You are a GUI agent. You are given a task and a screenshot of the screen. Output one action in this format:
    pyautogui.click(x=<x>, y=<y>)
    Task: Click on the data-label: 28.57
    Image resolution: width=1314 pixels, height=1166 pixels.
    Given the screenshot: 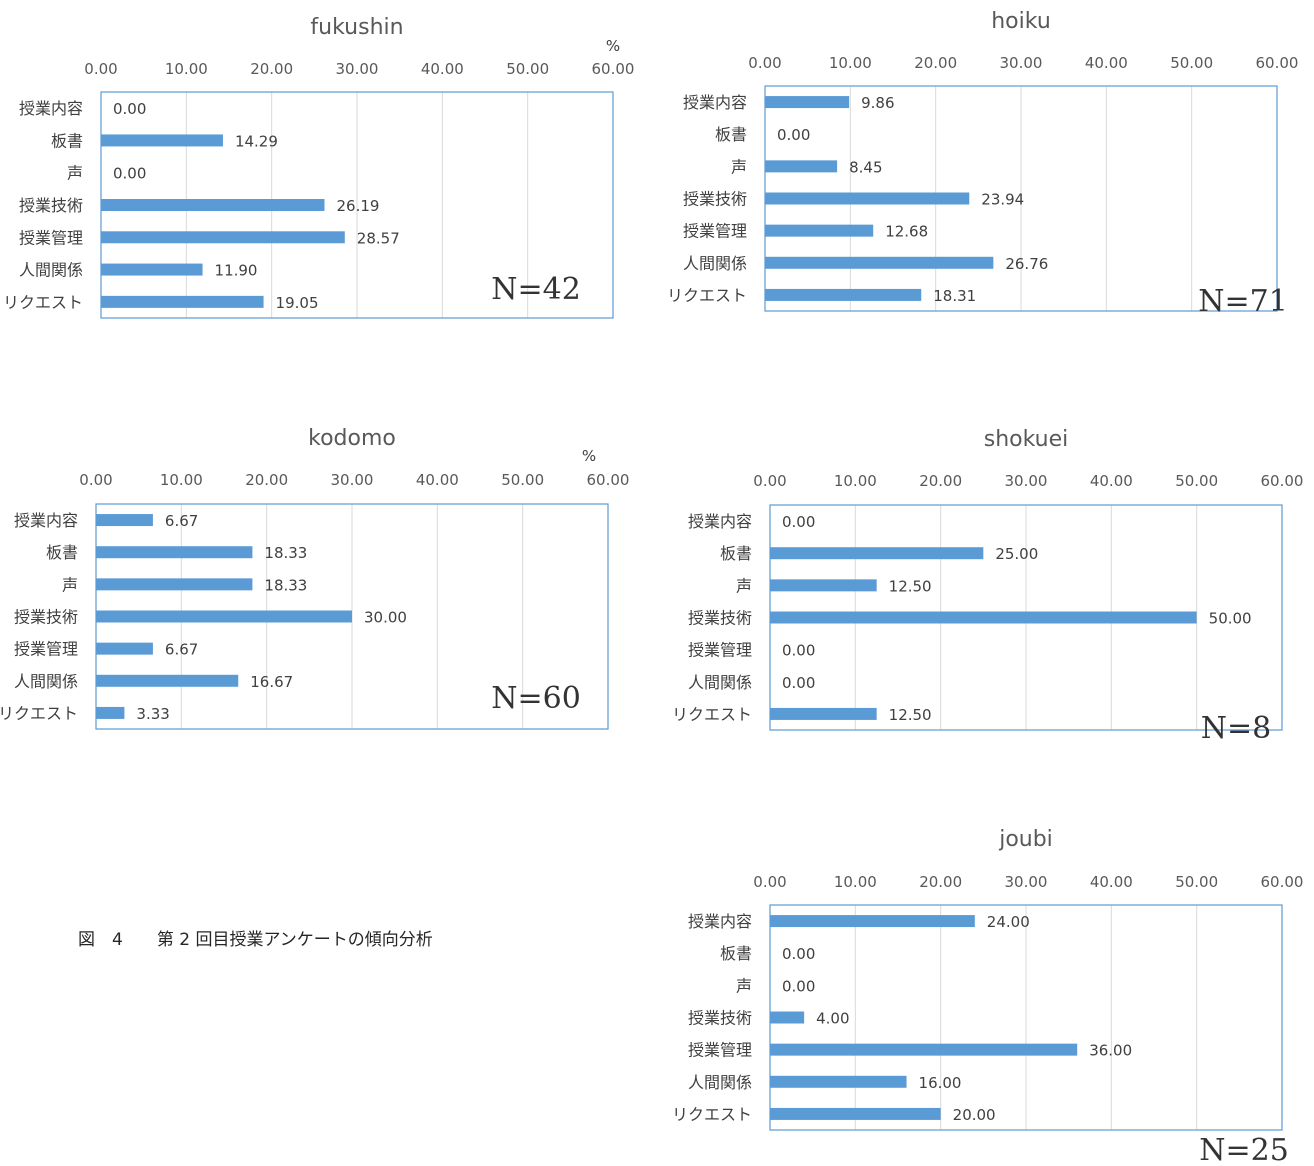 What is the action you would take?
    pyautogui.click(x=378, y=238)
    